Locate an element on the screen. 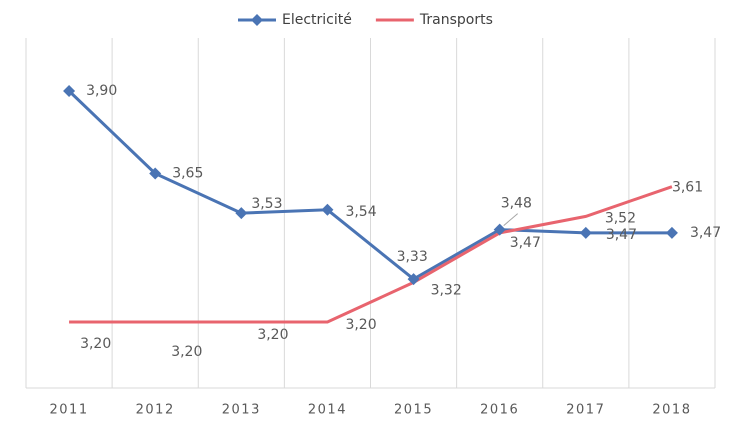  data-label: 3,33 is located at coordinates (412, 257).